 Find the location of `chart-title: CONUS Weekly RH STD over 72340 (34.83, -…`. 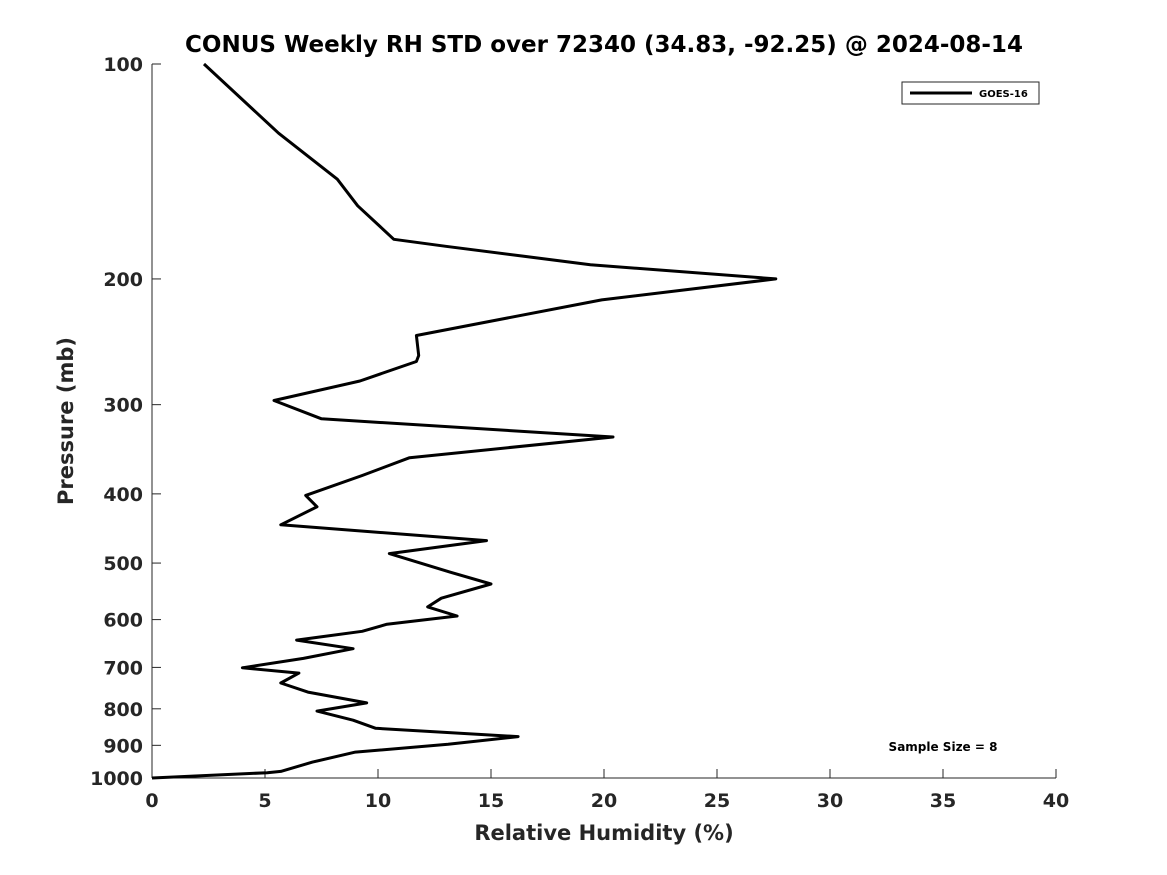

chart-title: CONUS Weekly RH STD over 72340 (34.83, -… is located at coordinates (604, 45).